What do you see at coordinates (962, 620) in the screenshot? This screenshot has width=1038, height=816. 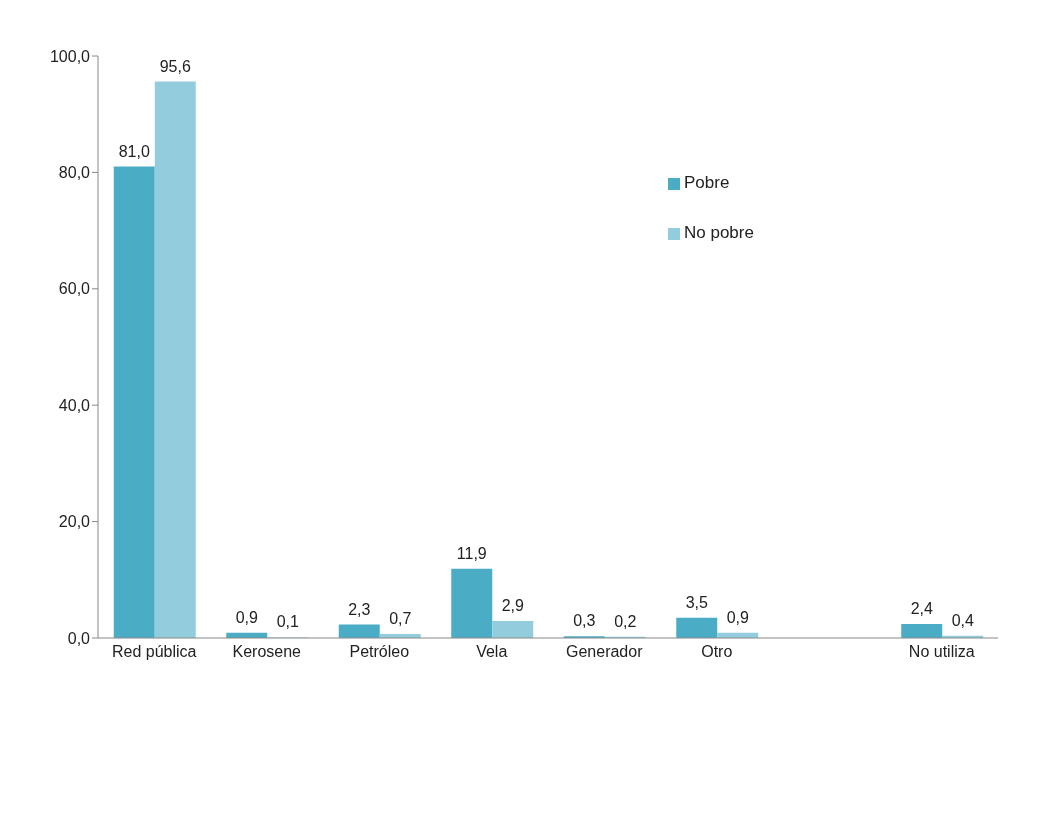 I see `data-label: 0,4` at bounding box center [962, 620].